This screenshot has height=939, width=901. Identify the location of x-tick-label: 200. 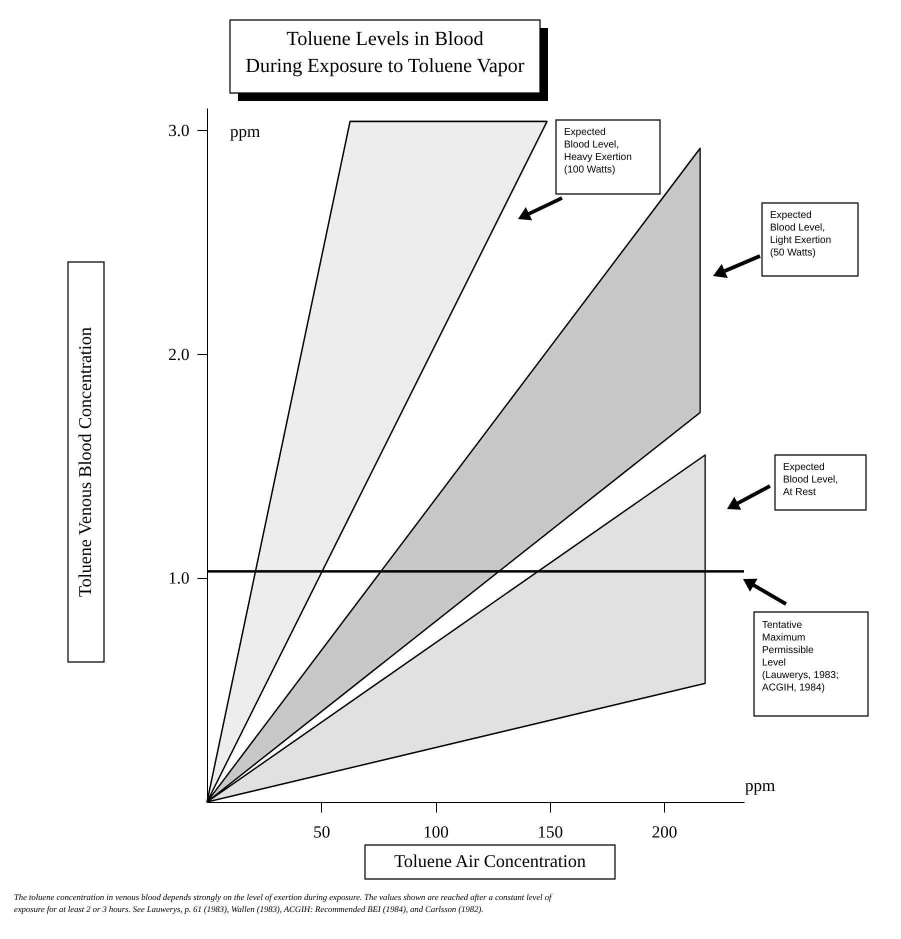
(665, 832).